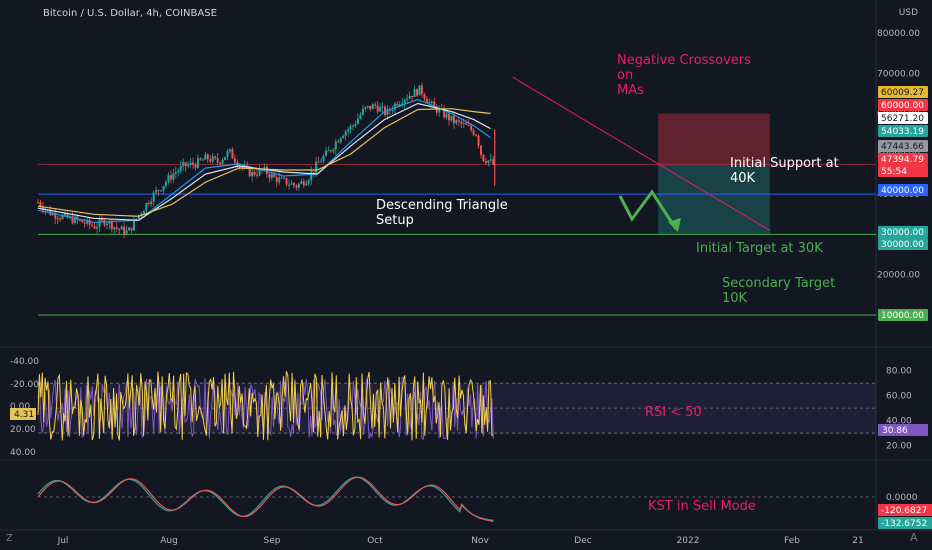 The image size is (932, 550). Describe the element at coordinates (895, 431) in the screenshot. I see `rsi-badge-text: 30.86` at that location.